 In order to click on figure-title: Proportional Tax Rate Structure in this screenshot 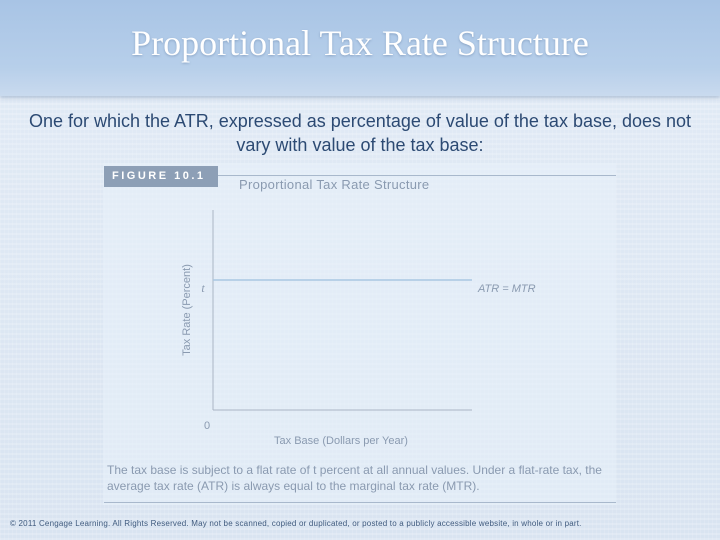, I will do `click(334, 184)`.